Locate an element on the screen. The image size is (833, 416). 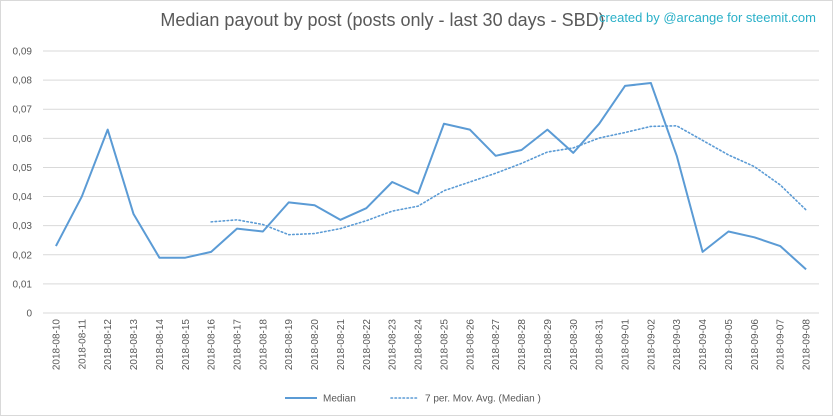
x-tick-label: 2018-09-01 is located at coordinates (626, 345).